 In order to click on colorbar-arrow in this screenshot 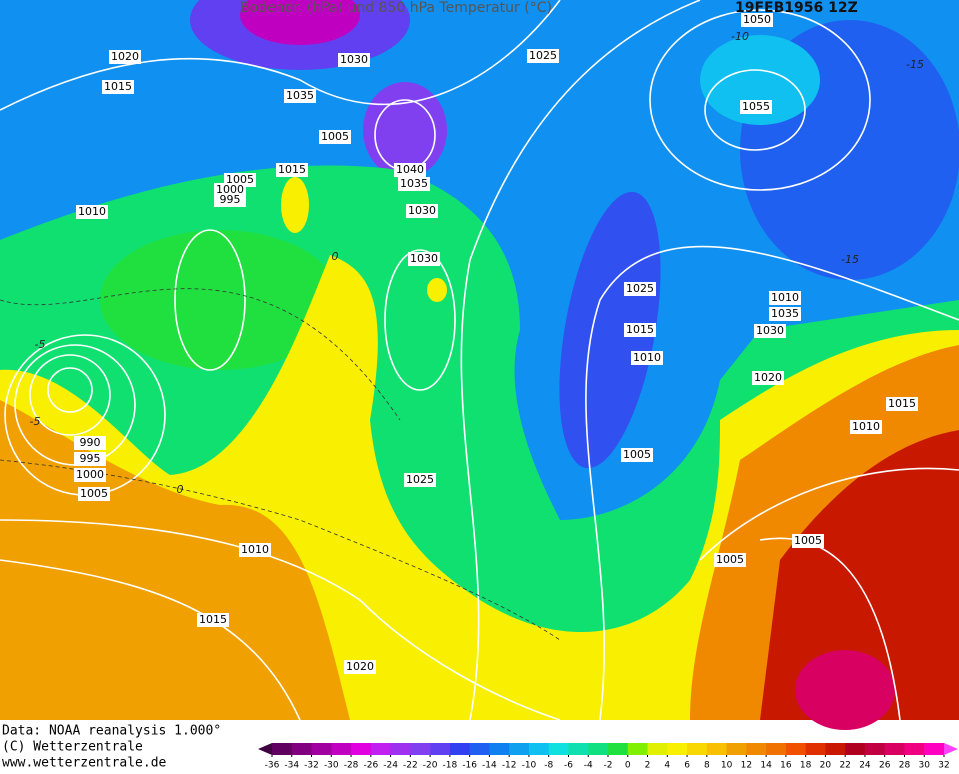, I will do `click(265, 749)`.